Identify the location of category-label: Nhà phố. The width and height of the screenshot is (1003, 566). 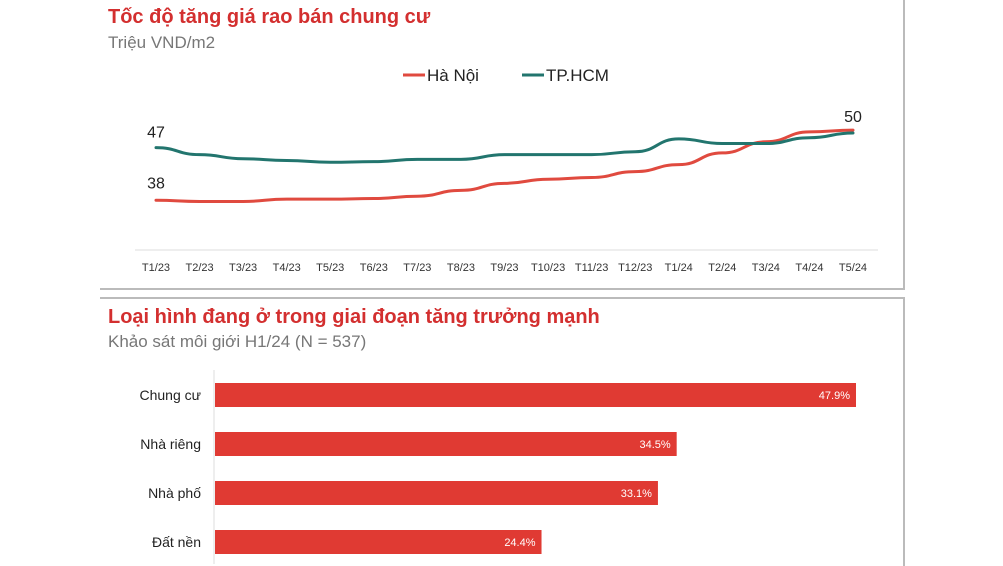
(174, 493).